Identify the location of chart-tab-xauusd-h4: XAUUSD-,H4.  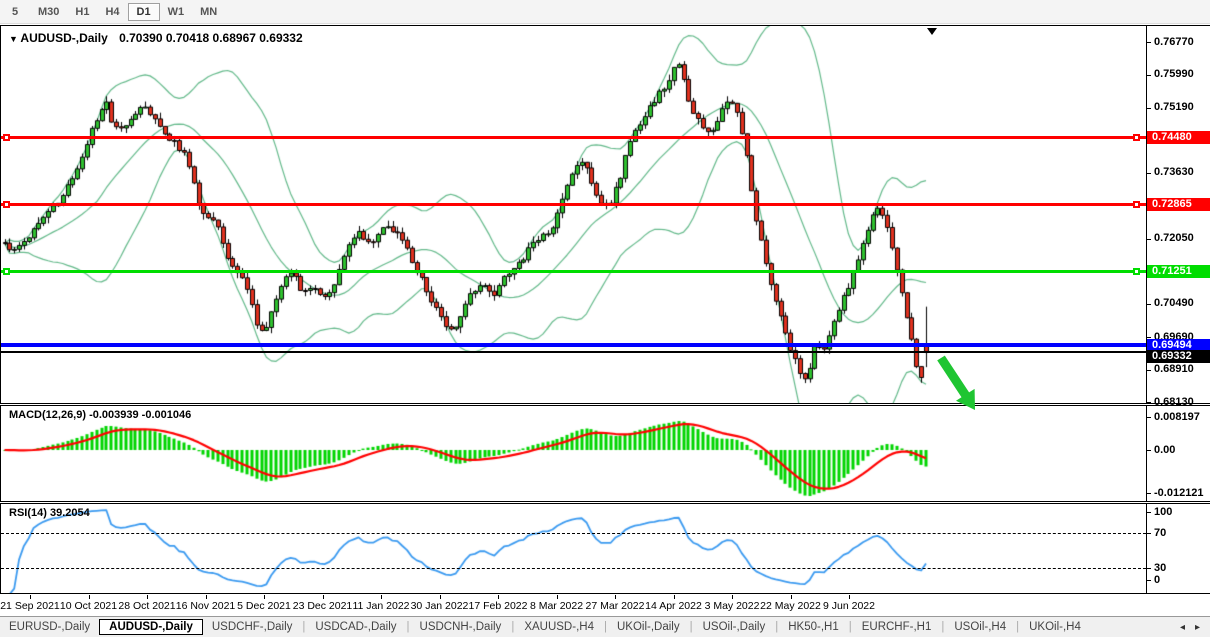
(559, 627).